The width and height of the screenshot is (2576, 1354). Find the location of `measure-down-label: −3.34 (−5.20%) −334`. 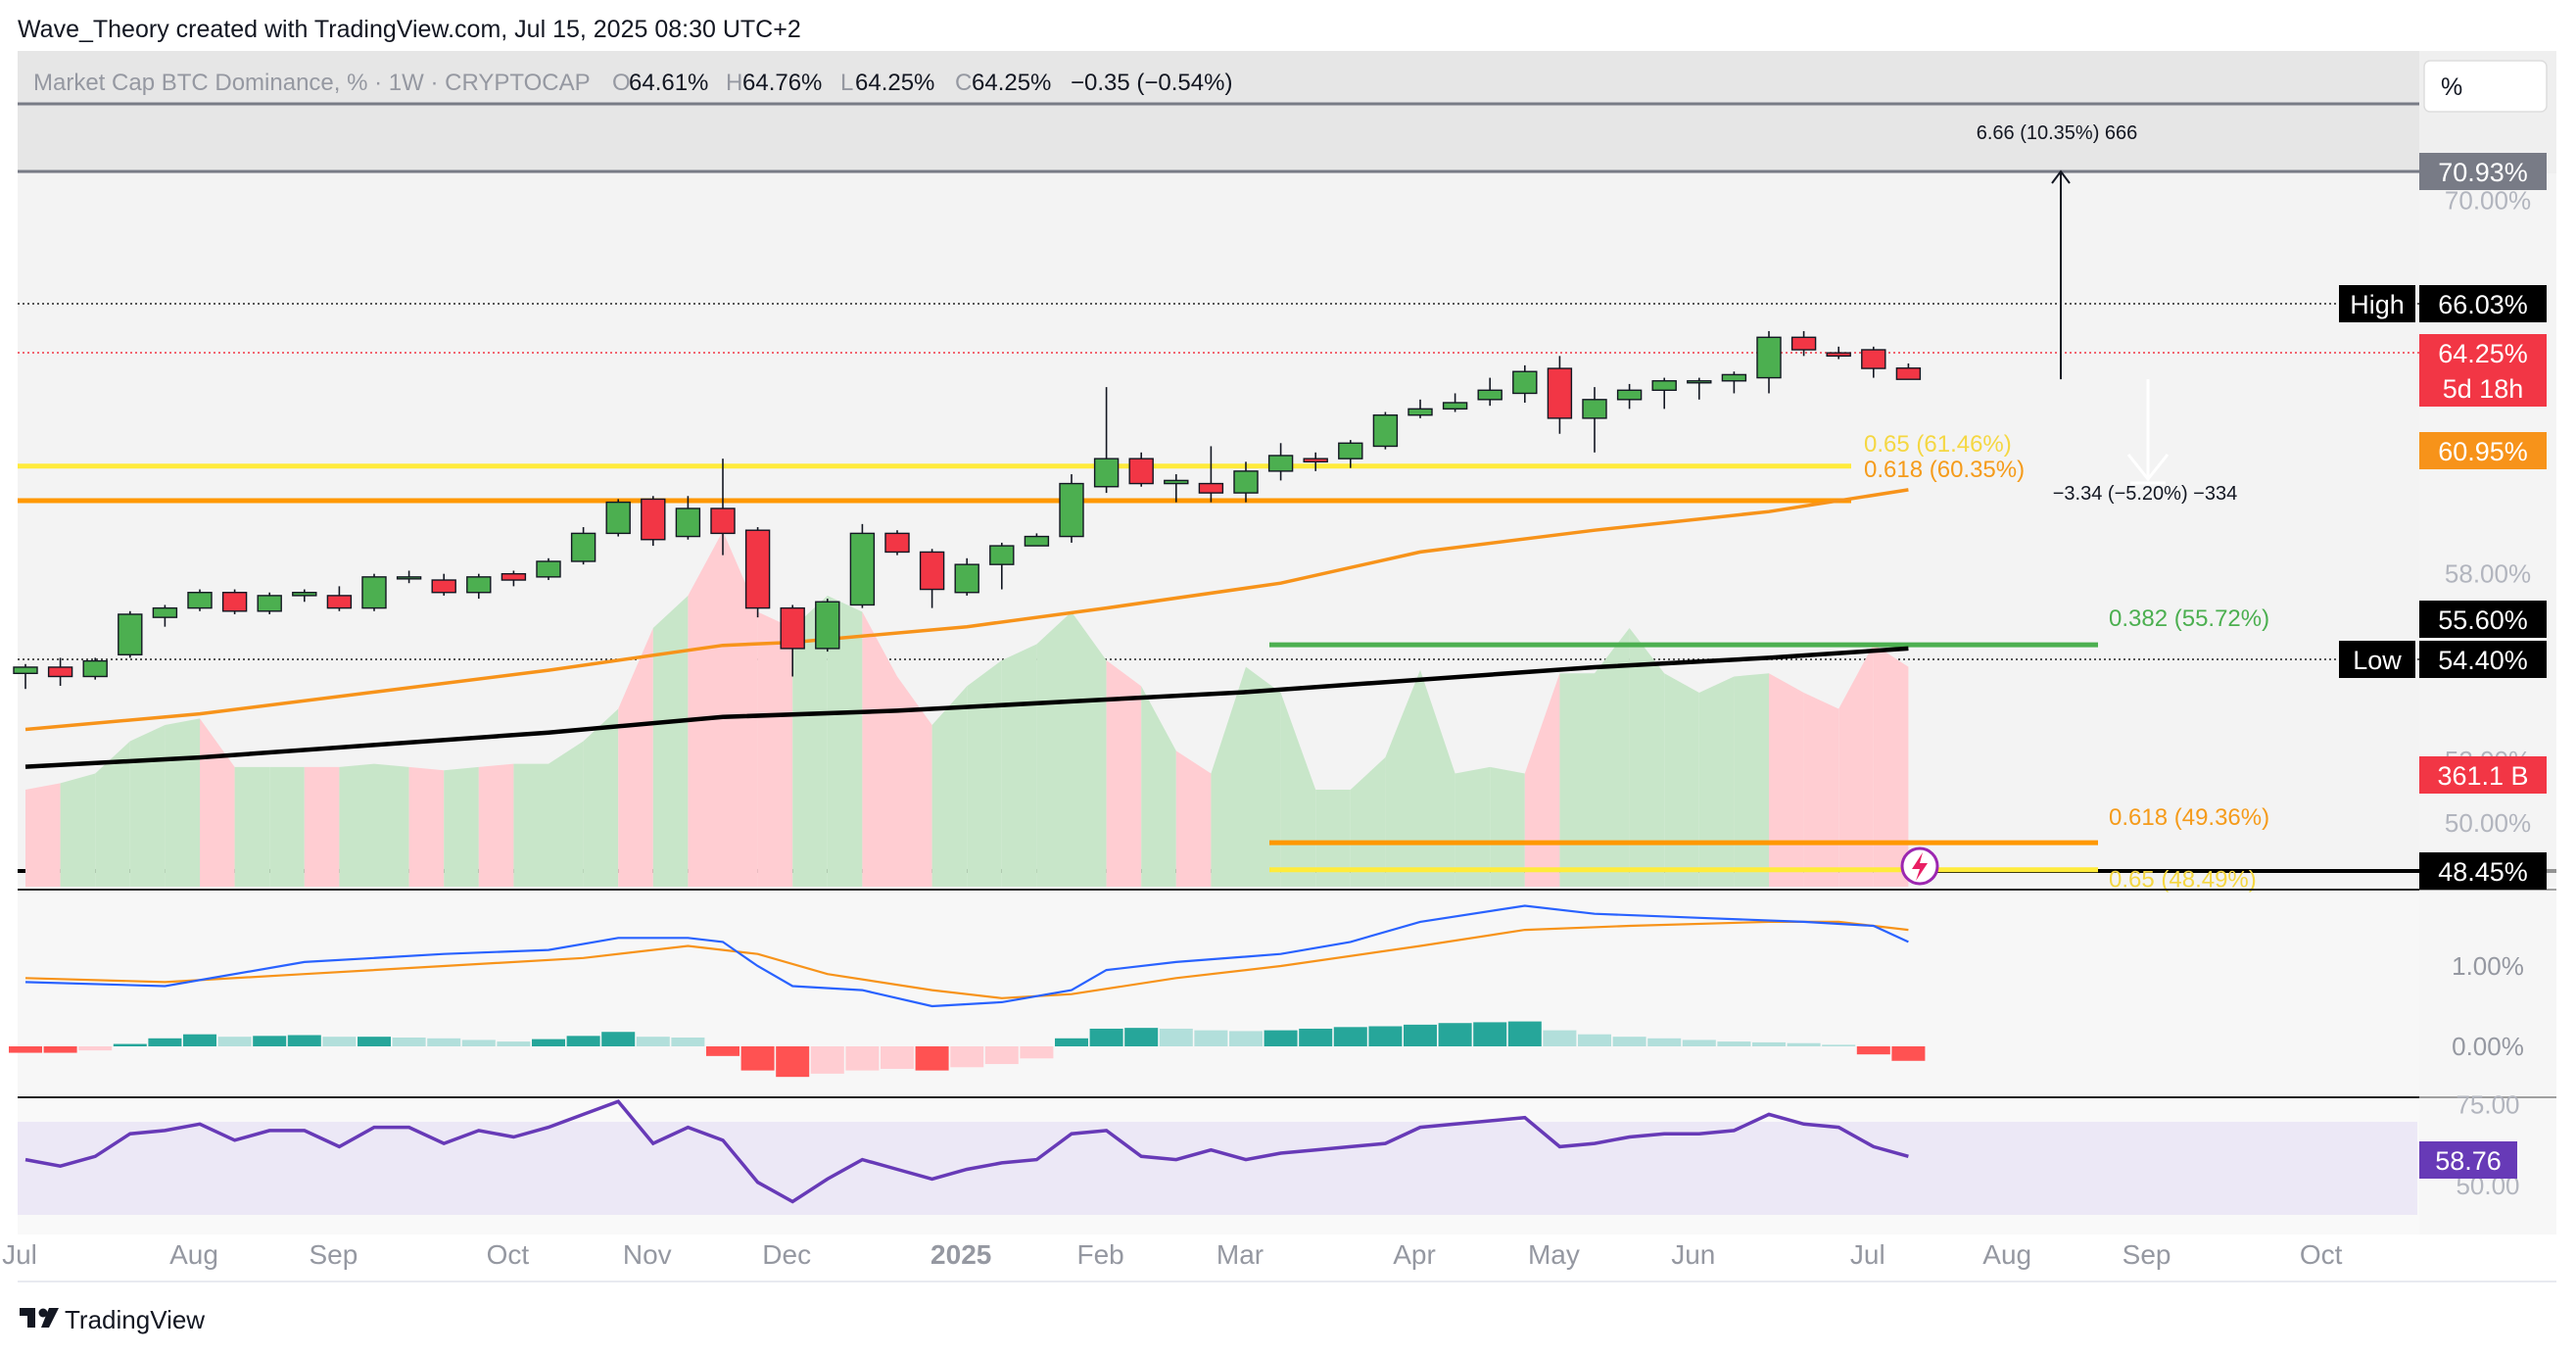

measure-down-label: −3.34 (−5.20%) −334 is located at coordinates (2145, 494).